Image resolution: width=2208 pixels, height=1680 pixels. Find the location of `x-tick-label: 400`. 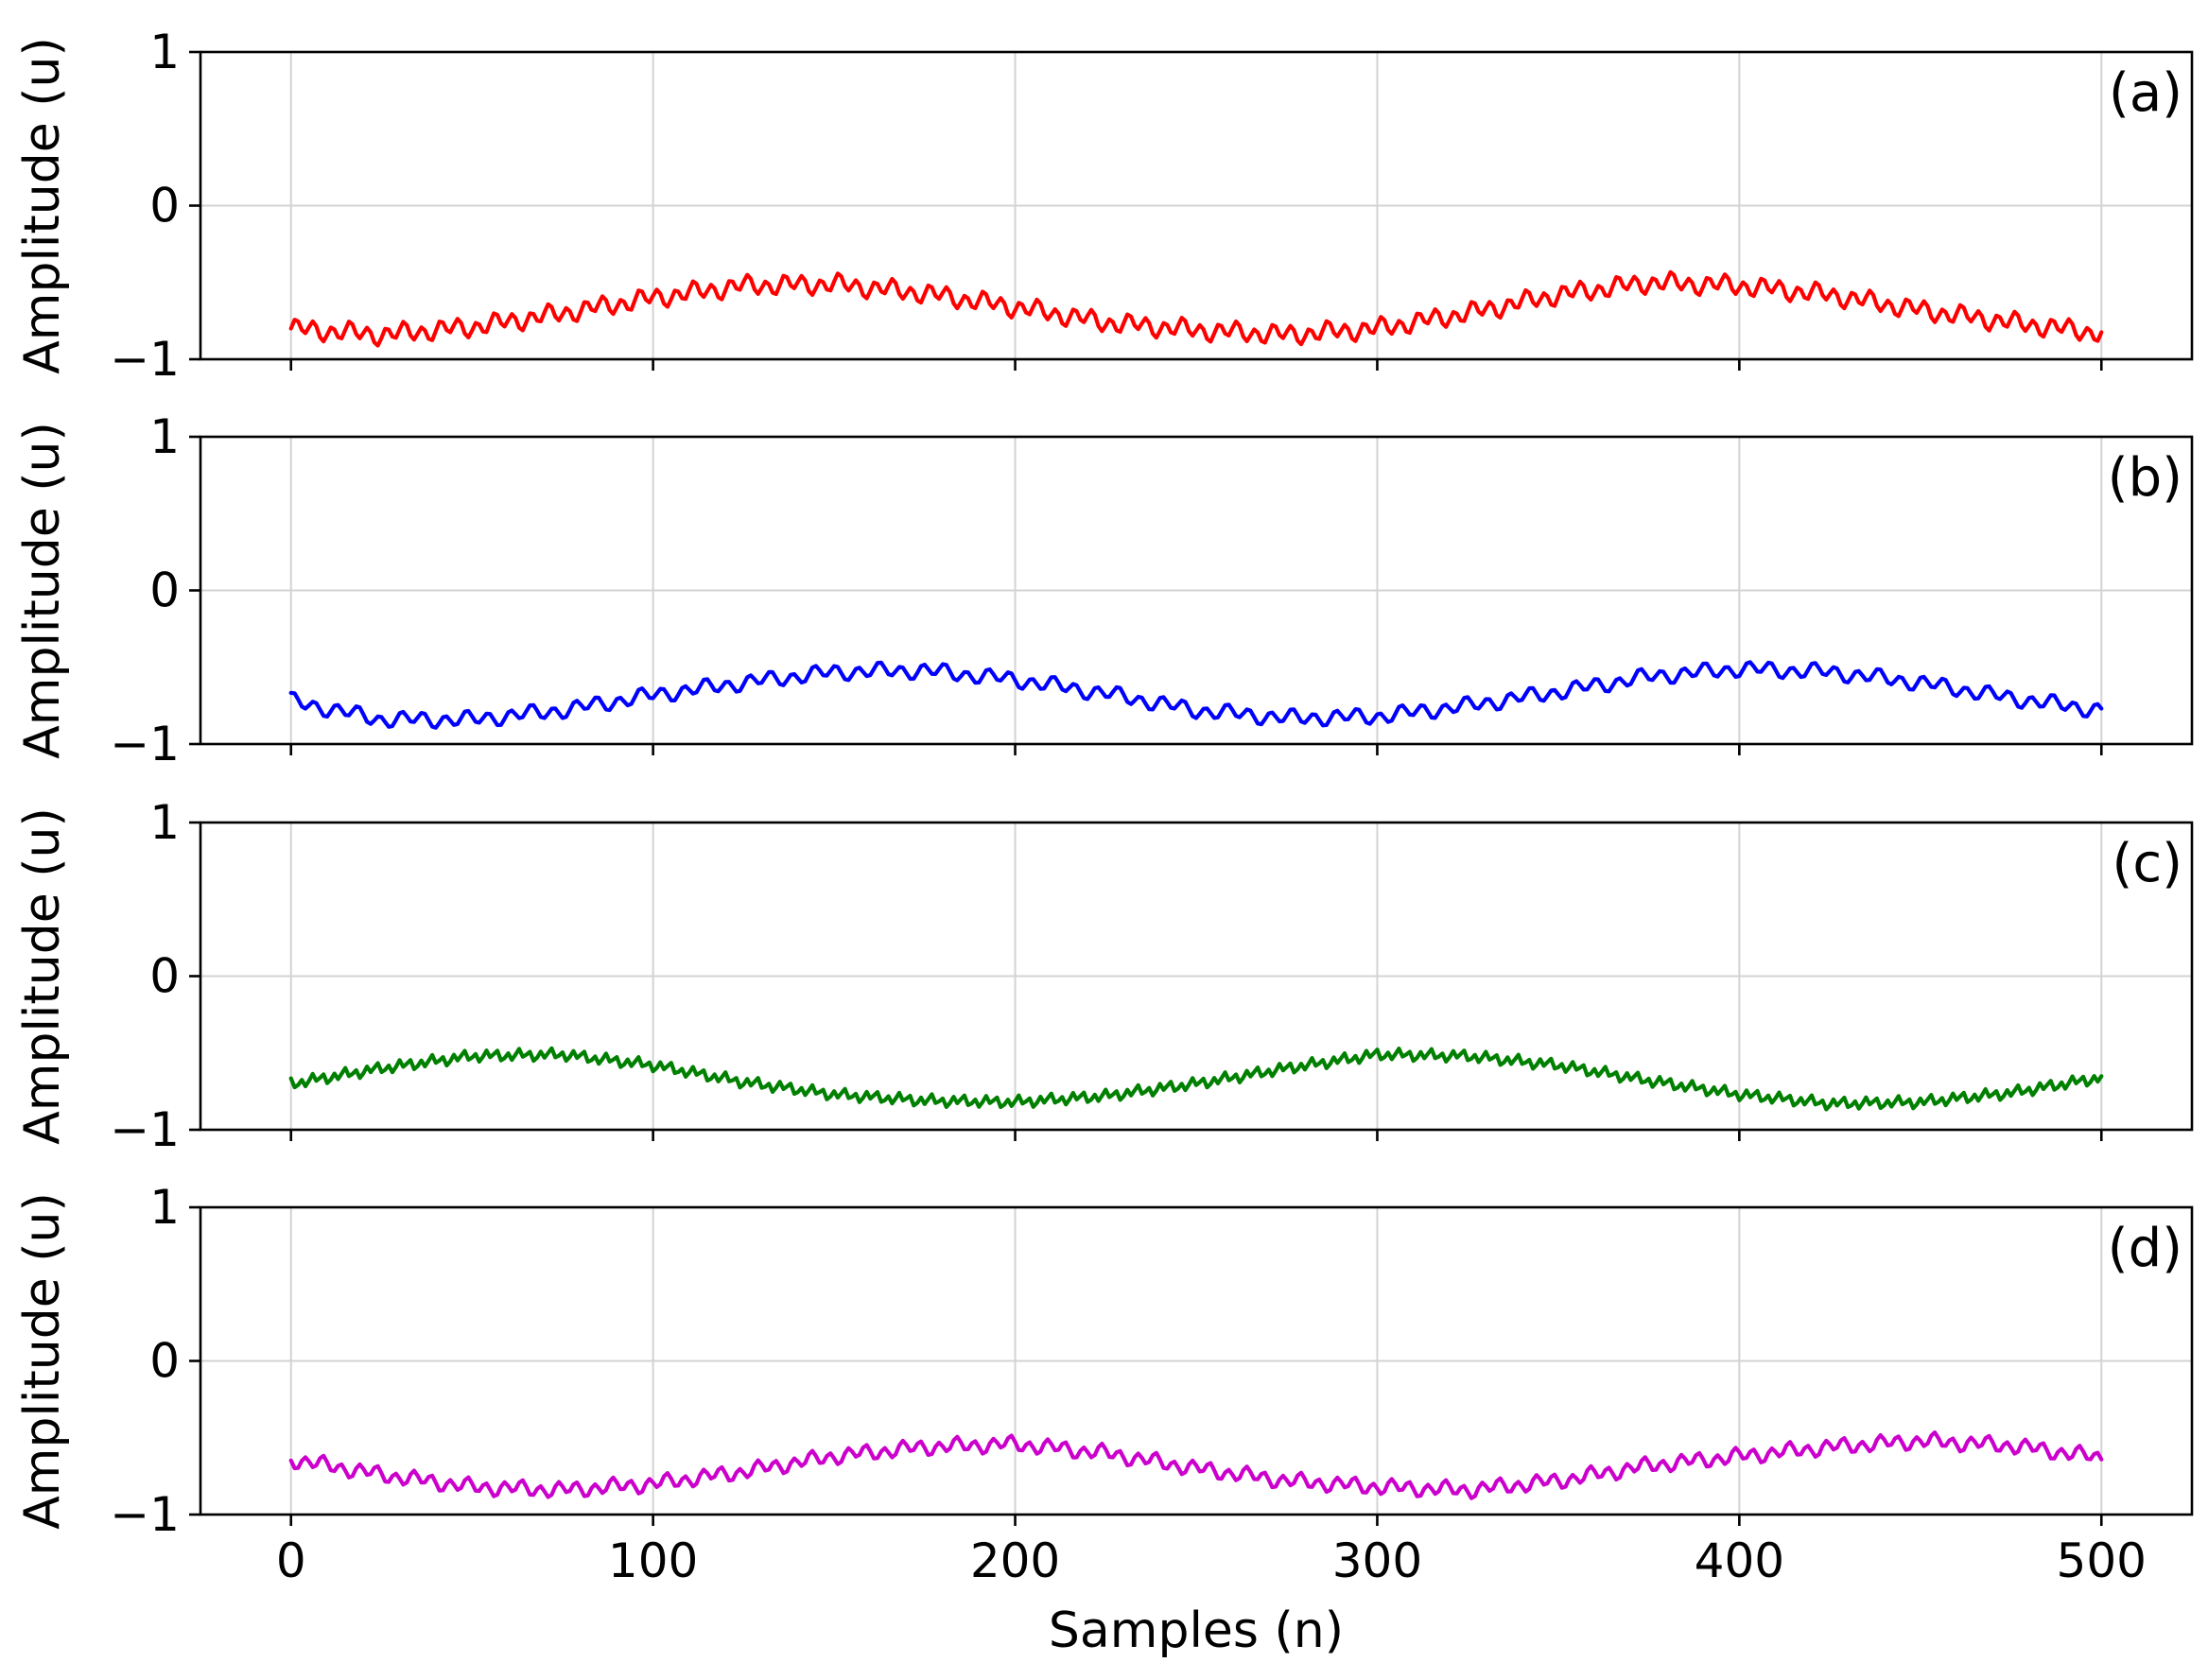

x-tick-label: 400 is located at coordinates (1740, 1560).